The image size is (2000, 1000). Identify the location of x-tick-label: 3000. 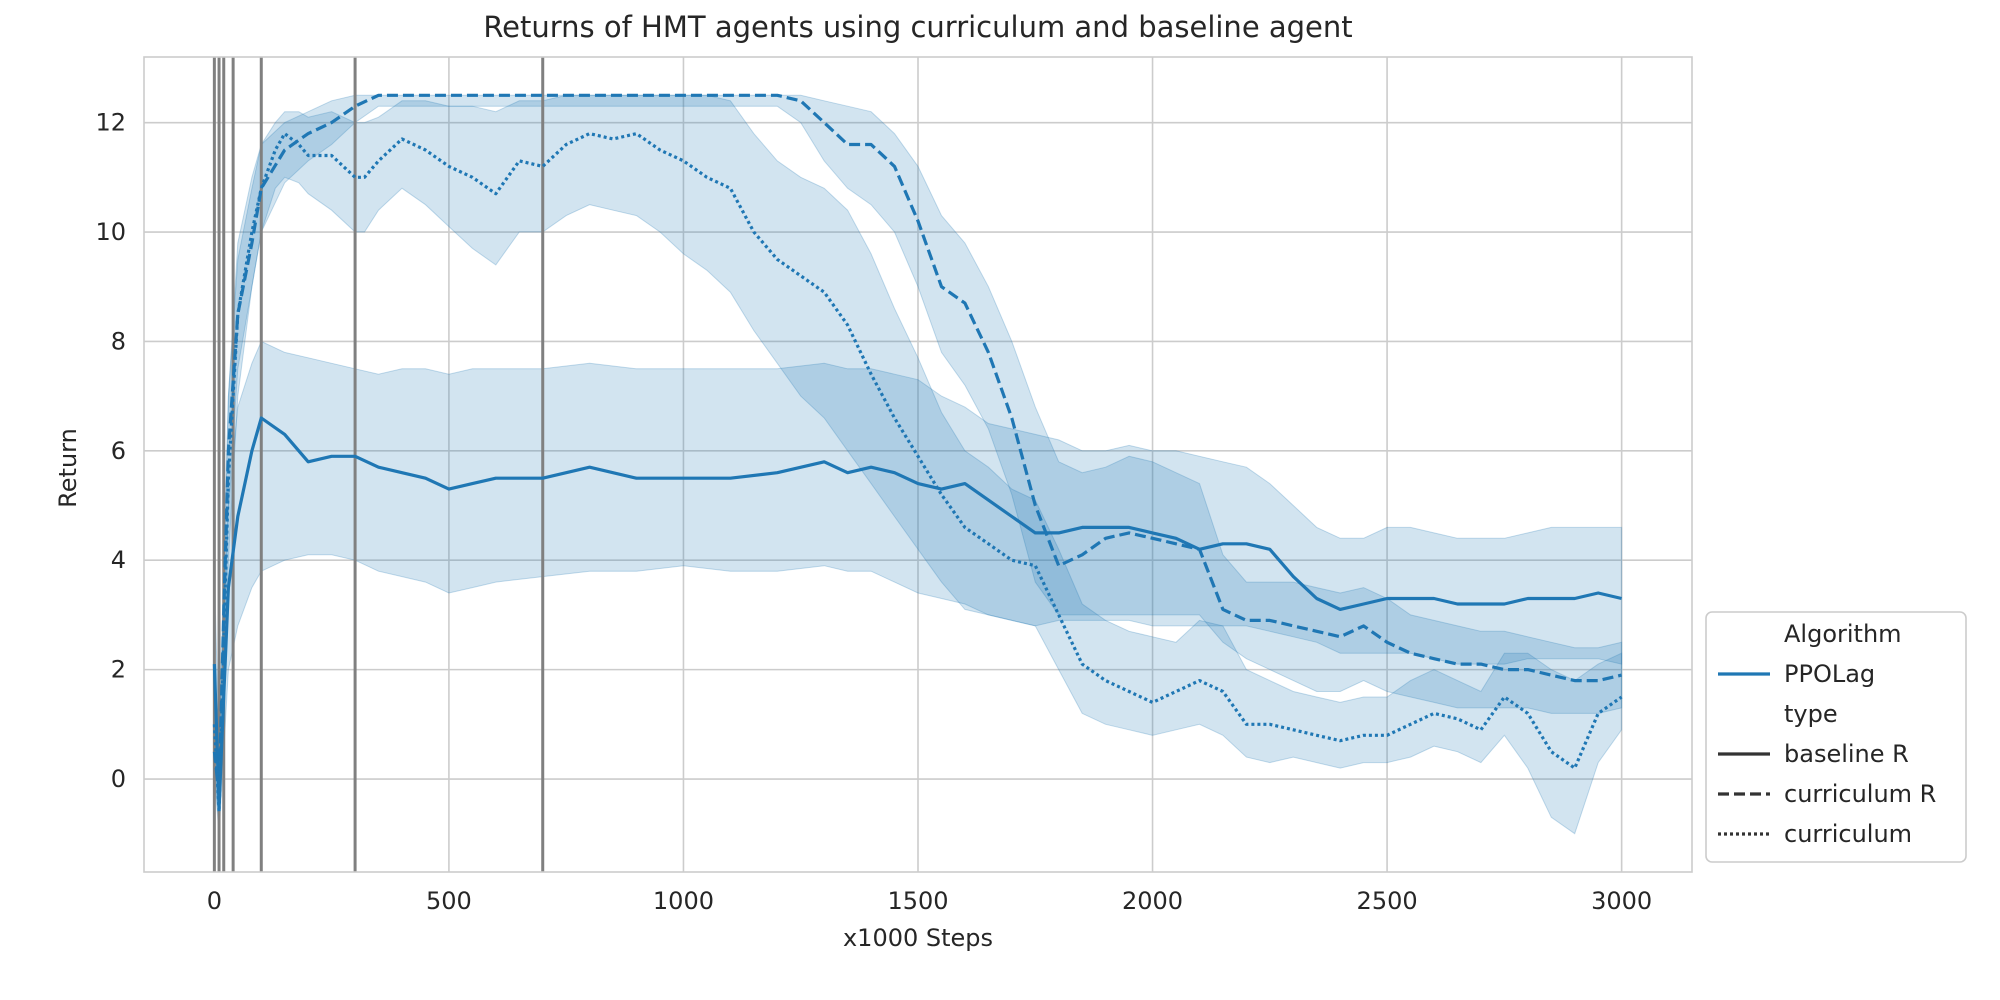
(1621, 901).